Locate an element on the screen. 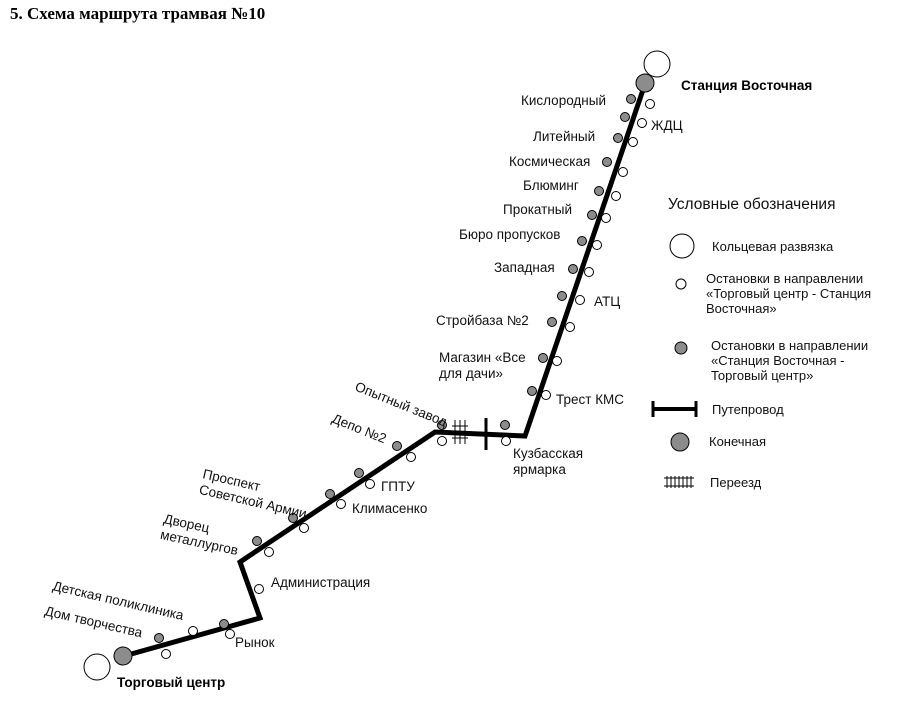 Image resolution: width=909 pixels, height=709 pixels. stop-label: ГПТУ is located at coordinates (398, 486).